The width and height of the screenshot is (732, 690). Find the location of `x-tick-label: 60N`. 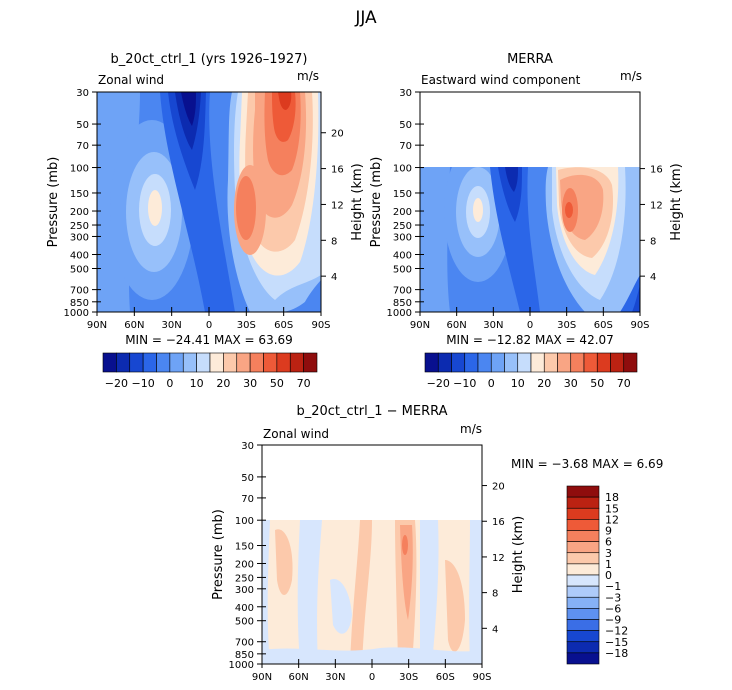

x-tick-label: 60N is located at coordinates (457, 325).